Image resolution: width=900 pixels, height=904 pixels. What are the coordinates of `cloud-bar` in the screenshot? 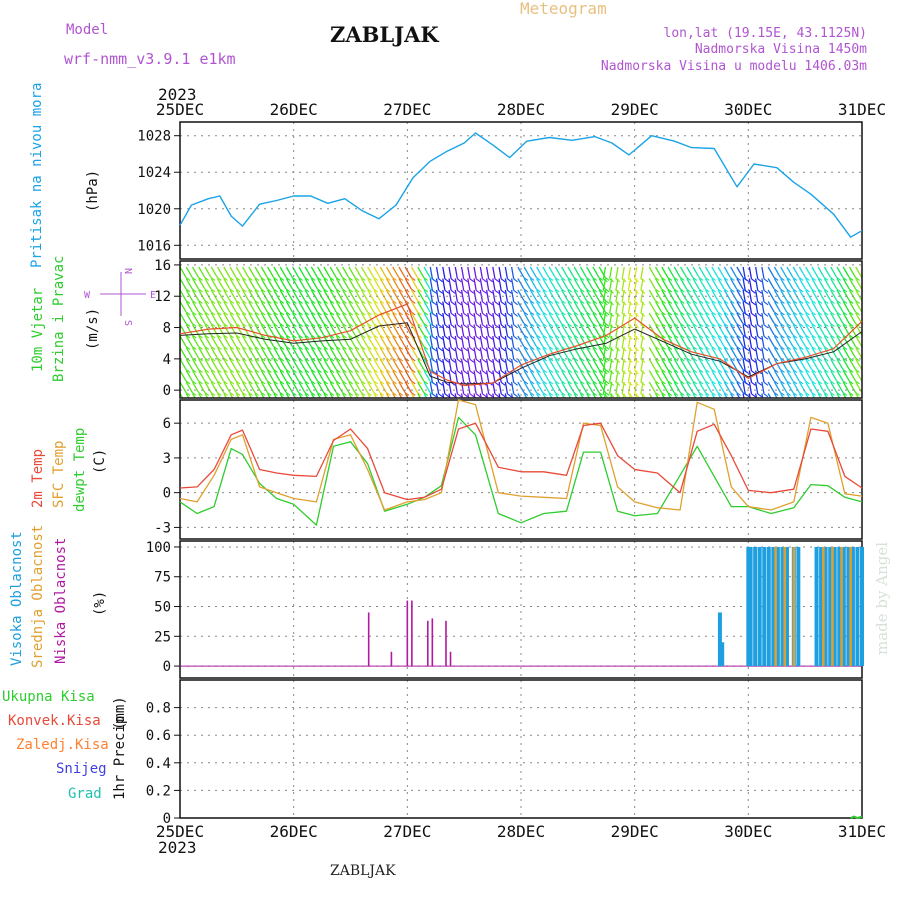 It's located at (857, 606).